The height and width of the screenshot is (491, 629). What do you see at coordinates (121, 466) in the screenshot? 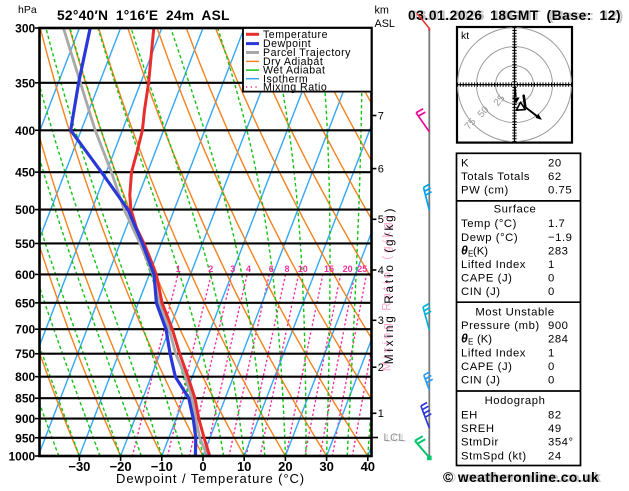
I see `svg-text: −20` at bounding box center [121, 466].